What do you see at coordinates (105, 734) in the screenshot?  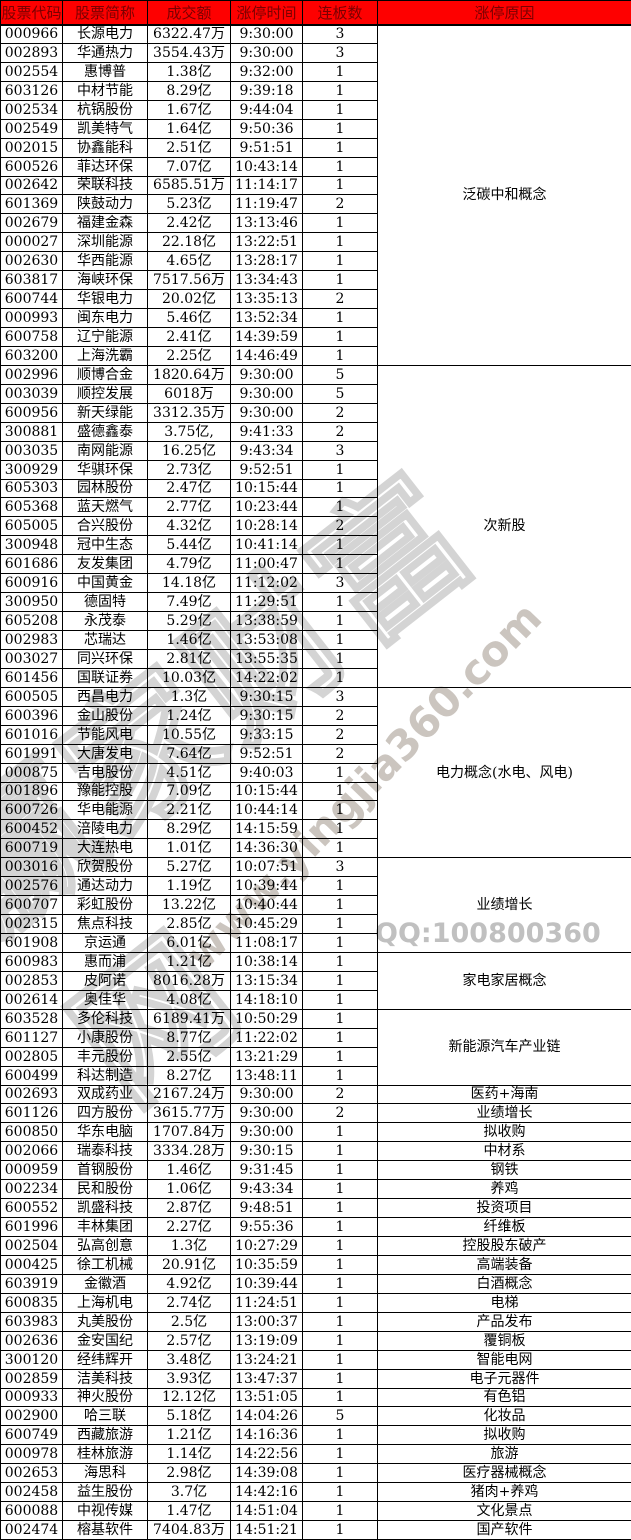 I see `stock-name-cell: 节能风电` at bounding box center [105, 734].